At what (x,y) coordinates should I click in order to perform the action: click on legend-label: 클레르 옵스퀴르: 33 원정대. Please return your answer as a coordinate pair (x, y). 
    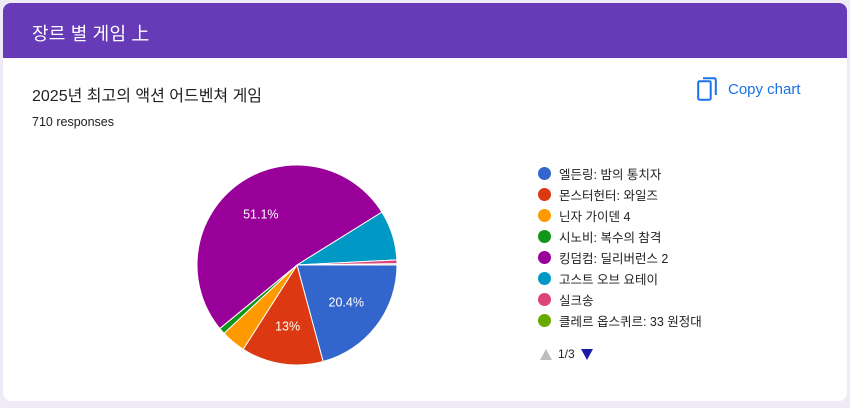
    Looking at the image, I should click on (630, 322).